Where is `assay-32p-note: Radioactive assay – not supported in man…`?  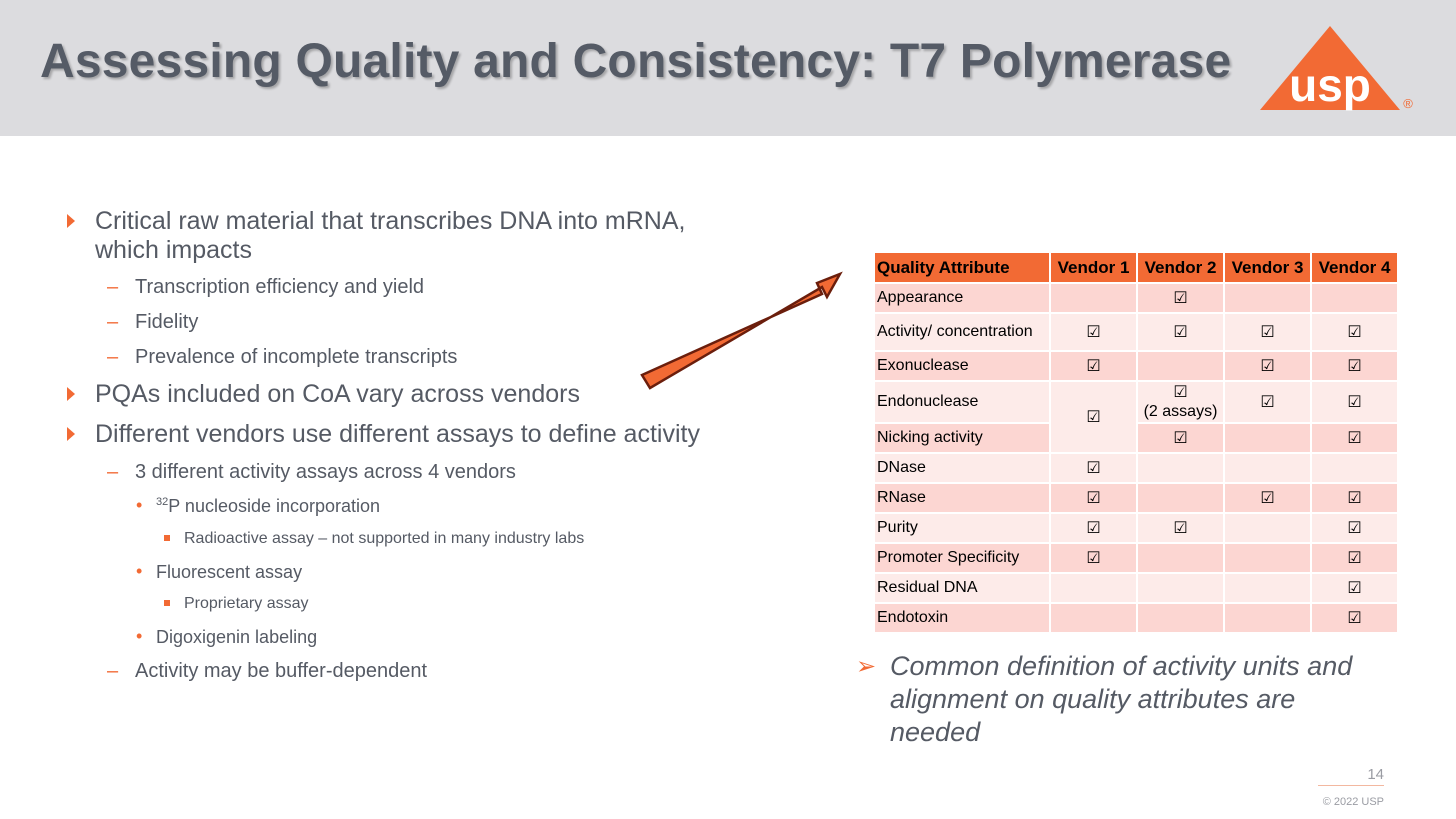
assay-32p-note: Radioactive assay – not supported in man… is located at coordinates (374, 539).